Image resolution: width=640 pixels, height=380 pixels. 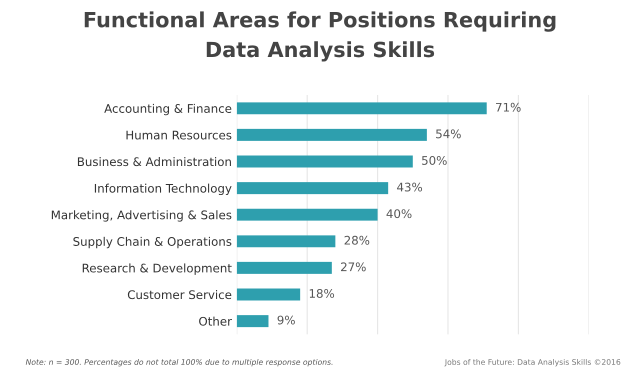 What do you see at coordinates (409, 187) in the screenshot?
I see `data-label: 43%` at bounding box center [409, 187].